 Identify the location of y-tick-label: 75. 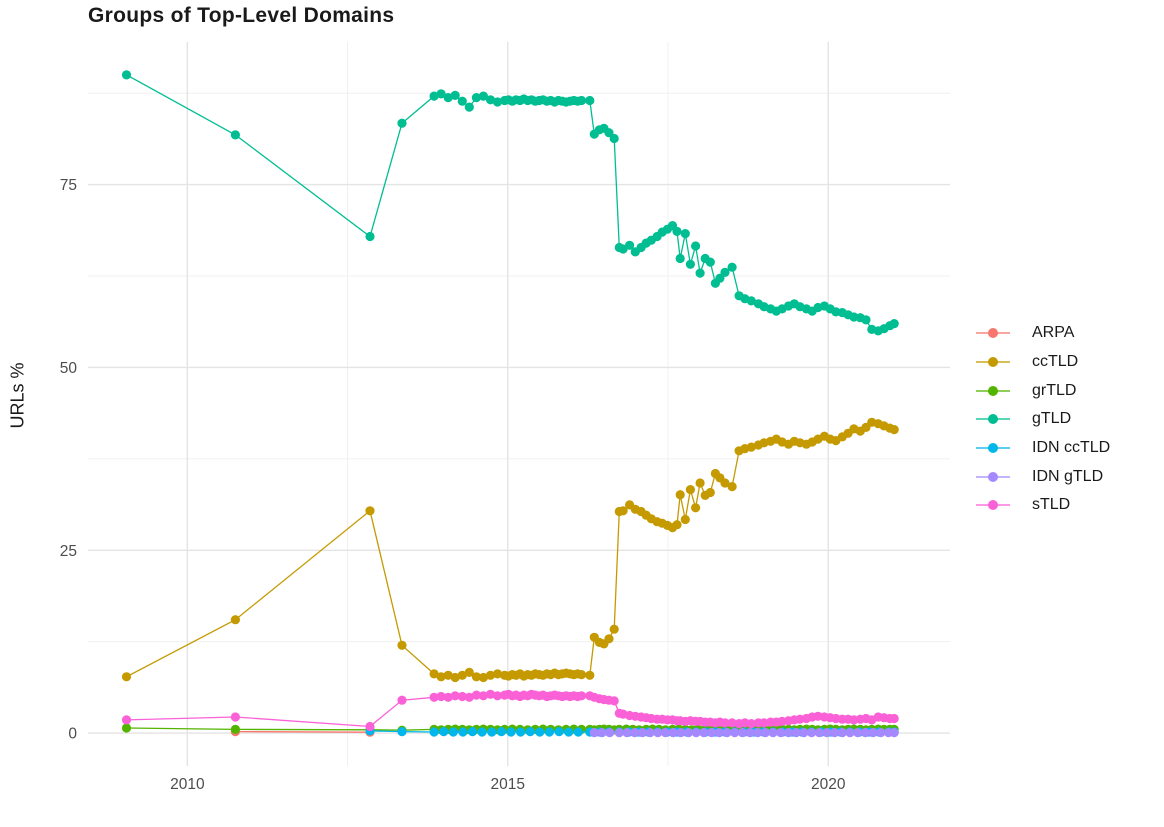
(68, 185).